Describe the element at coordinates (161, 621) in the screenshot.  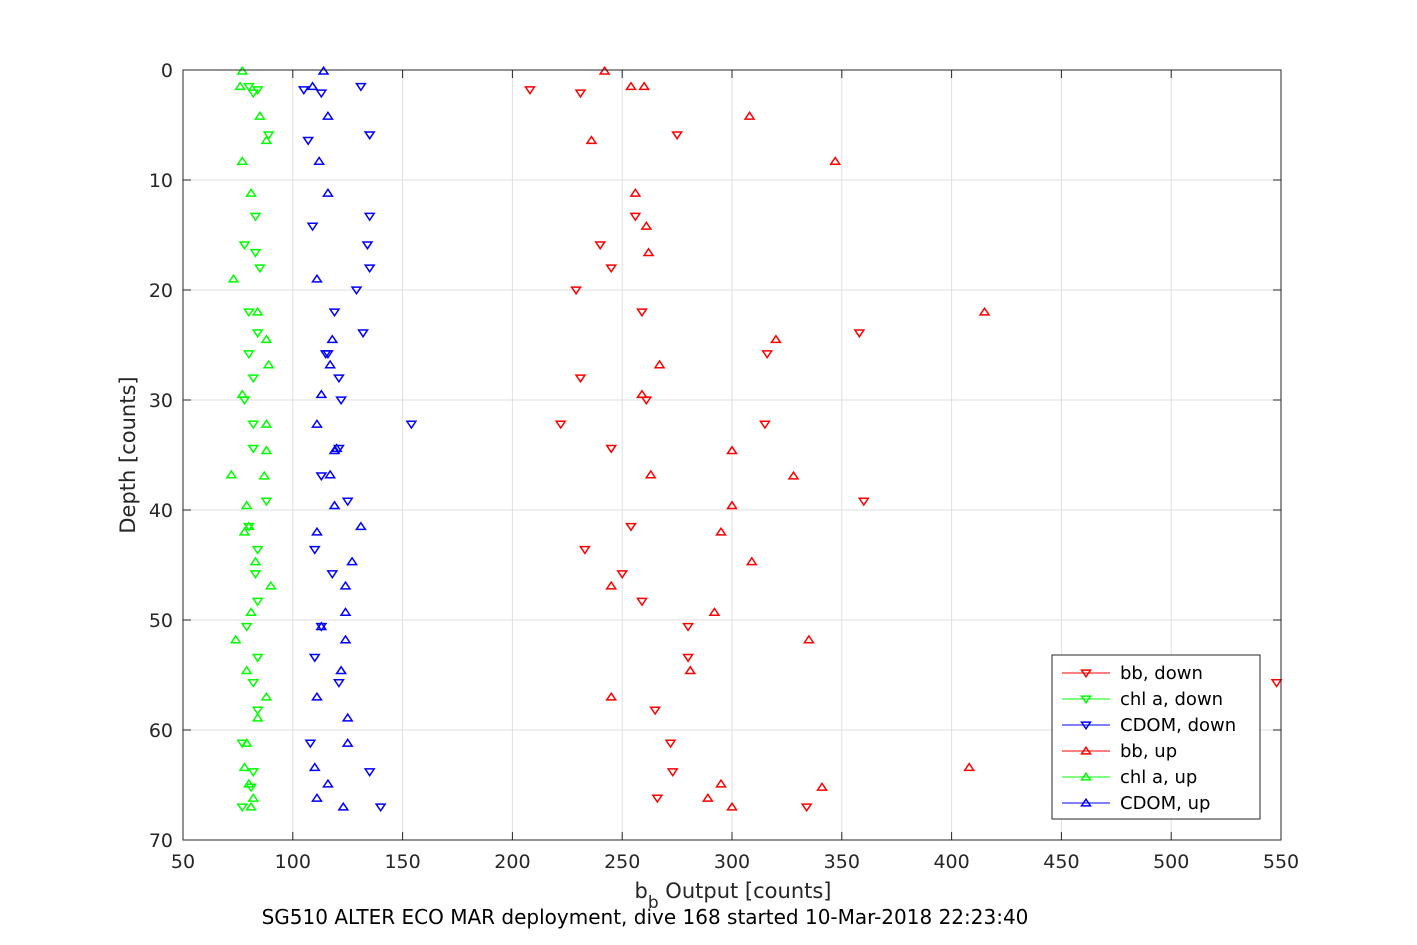
I see `y-tick-label: 50` at that location.